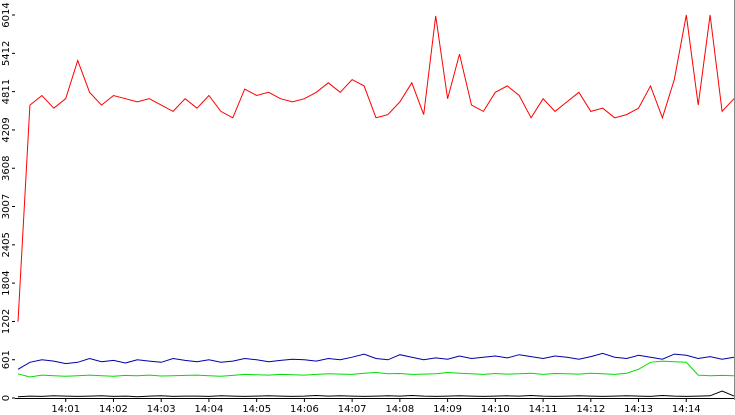 This screenshot has height=415, width=735. I want to click on x-tick-label: 14:06, so click(304, 409).